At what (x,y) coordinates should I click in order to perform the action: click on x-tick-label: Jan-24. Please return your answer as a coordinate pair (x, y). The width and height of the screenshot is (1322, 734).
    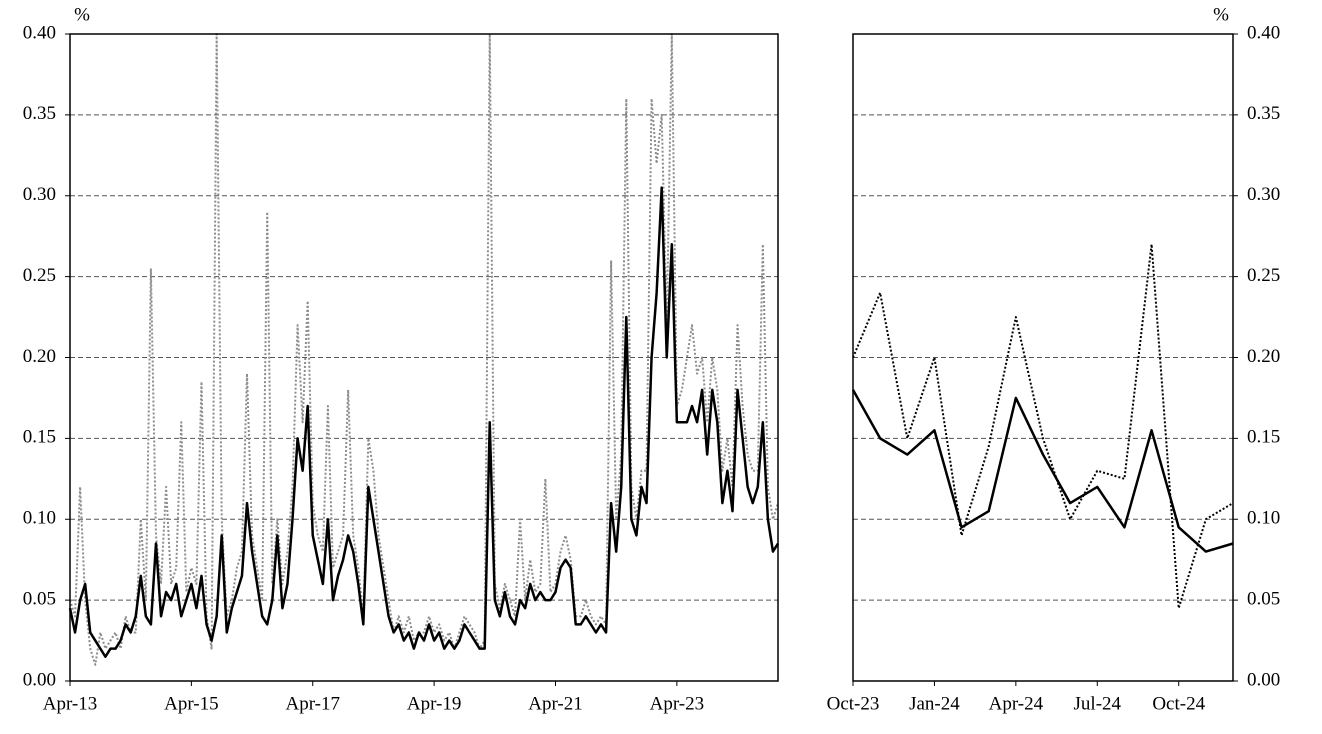
    Looking at the image, I should click on (934, 703).